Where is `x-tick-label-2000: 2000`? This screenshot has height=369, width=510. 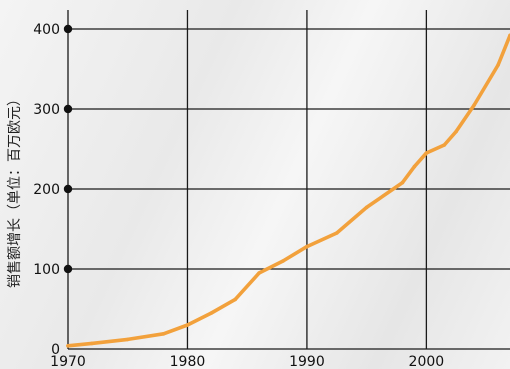 x-tick-label-2000: 2000 is located at coordinates (427, 361).